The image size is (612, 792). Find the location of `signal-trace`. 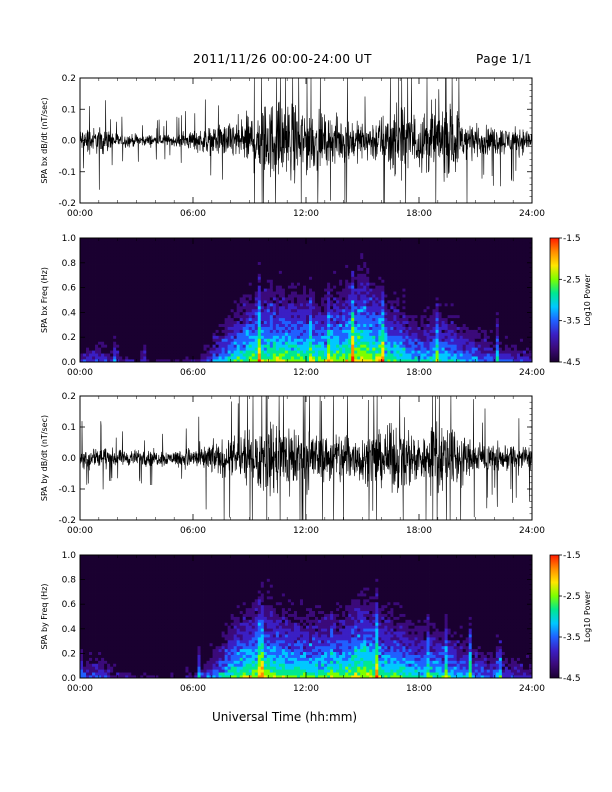

signal-trace is located at coordinates (306, 140).